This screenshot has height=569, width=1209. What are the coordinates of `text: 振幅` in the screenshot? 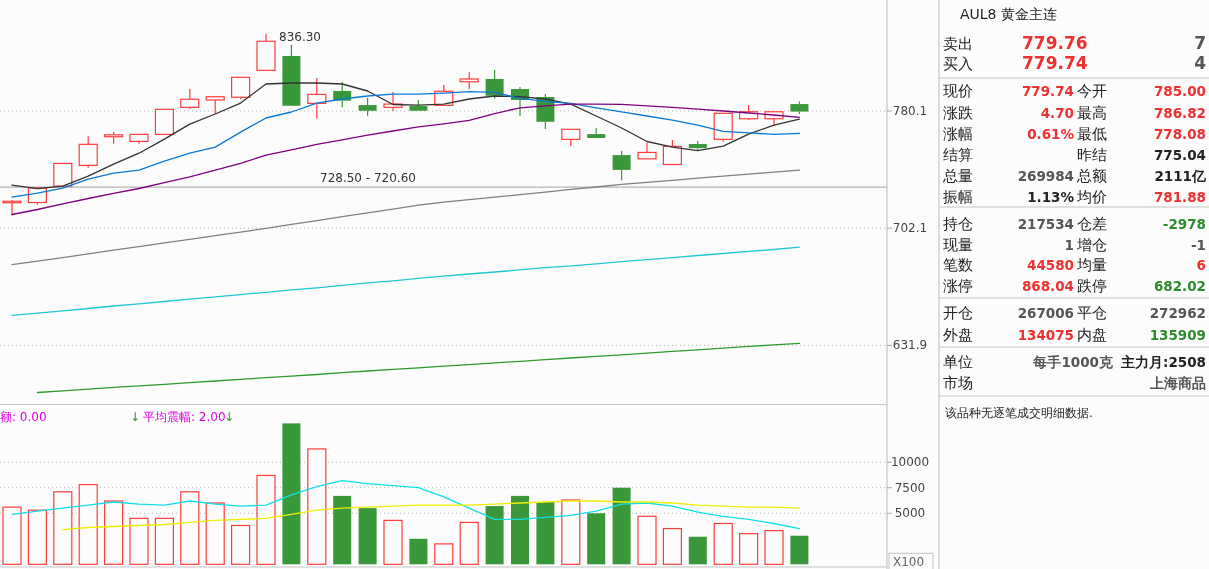 It's located at (958, 197).